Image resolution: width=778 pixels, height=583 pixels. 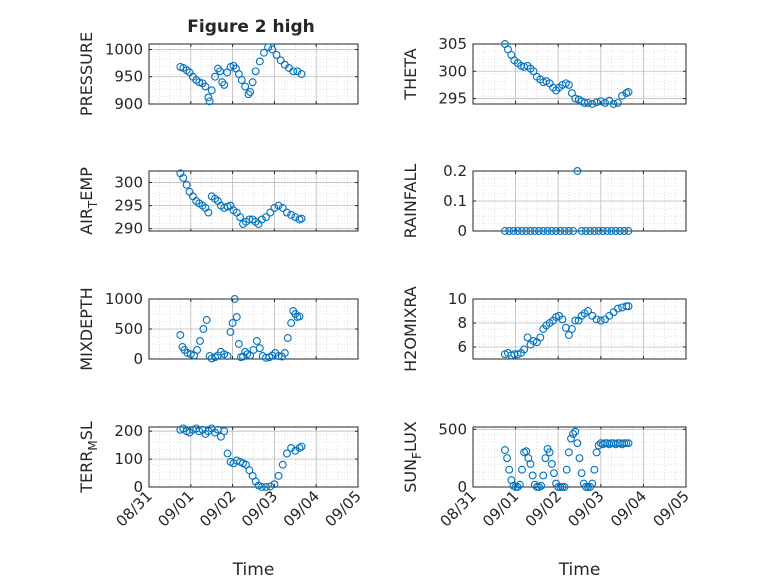 I want to click on x-tick-label: 09/05, so click(x=343, y=508).